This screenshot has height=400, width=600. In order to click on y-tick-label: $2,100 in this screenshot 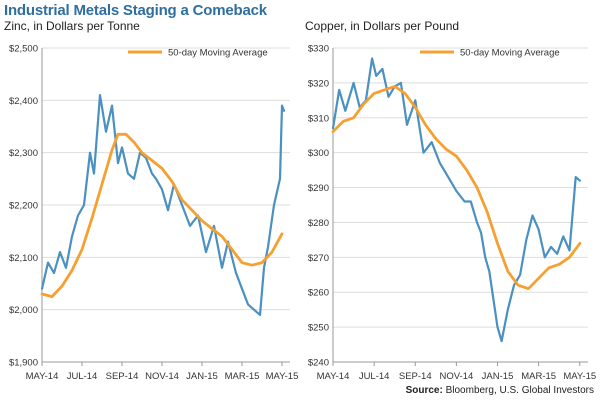, I will do `click(23, 258)`.